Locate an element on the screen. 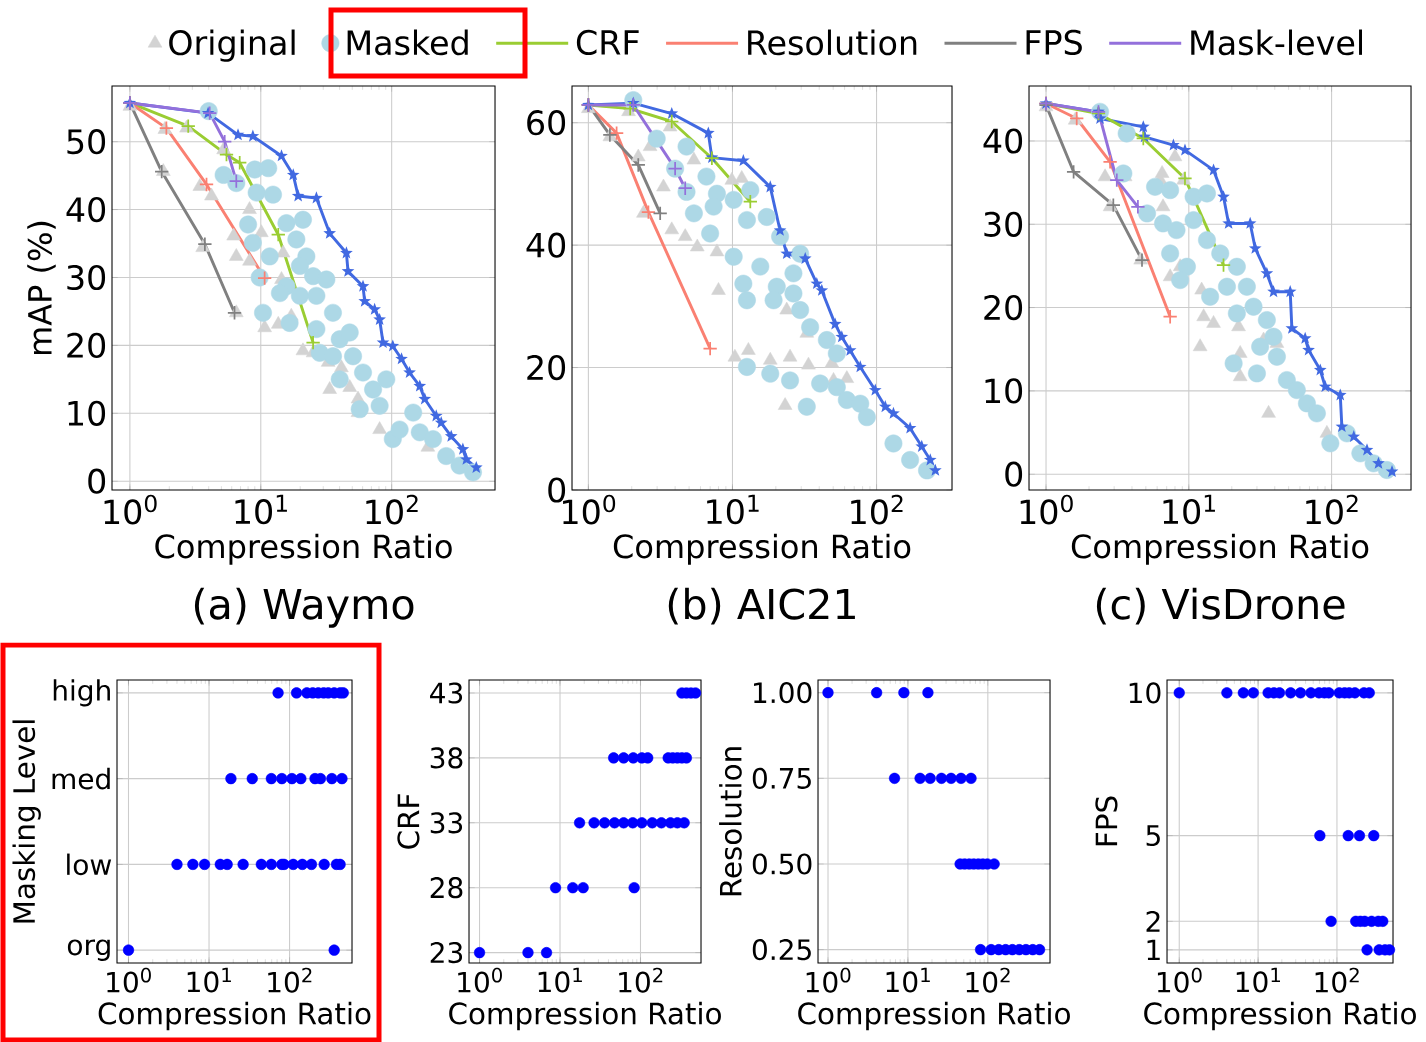 Image resolution: width=1426 pixels, height=1042 pixels. y-axis-title: Masking Level is located at coordinates (26, 821).